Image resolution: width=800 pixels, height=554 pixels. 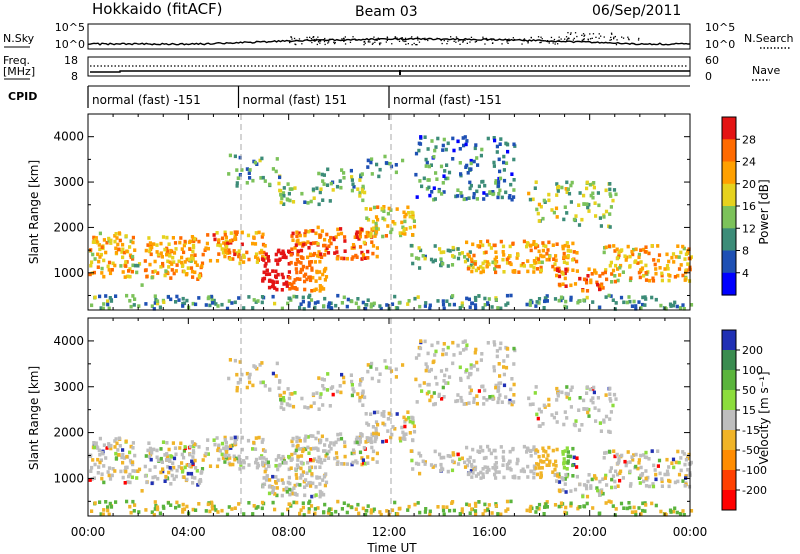 What do you see at coordinates (729, 420) in the screenshot?
I see `colorbar-frame` at bounding box center [729, 420].